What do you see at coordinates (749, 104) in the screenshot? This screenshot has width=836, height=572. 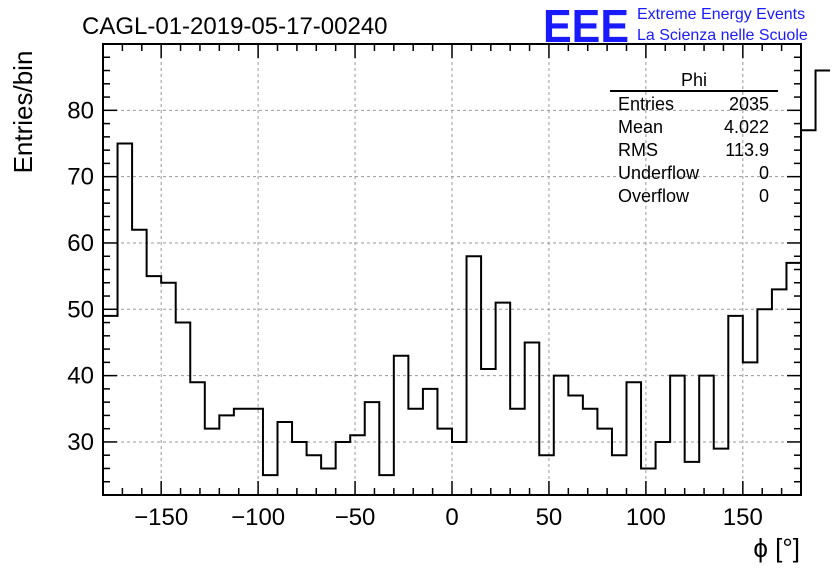 I see `stats-value: 2035` at bounding box center [749, 104].